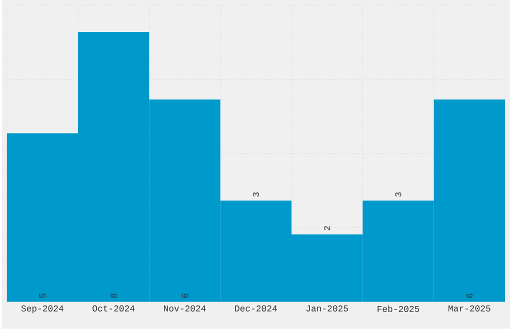  What do you see at coordinates (327, 228) in the screenshot?
I see `data-label: 2` at bounding box center [327, 228].